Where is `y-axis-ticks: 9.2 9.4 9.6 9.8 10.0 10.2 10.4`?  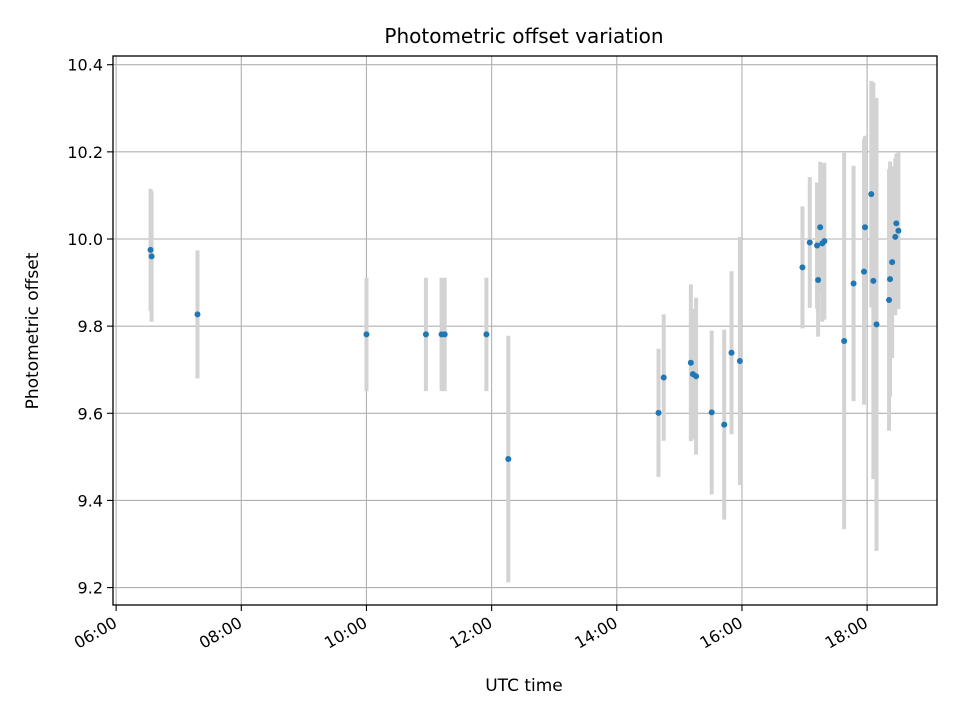
y-axis-ticks: 9.2 9.4 9.6 9.8 10.0 10.2 10.4 is located at coordinates (90, 327).